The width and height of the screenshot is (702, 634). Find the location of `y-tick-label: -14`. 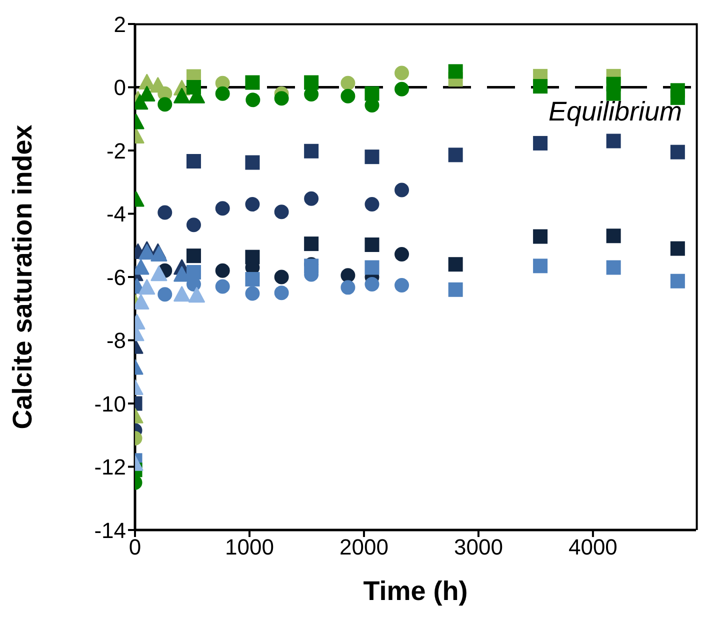

y-tick-label: -14 is located at coordinates (110, 530).